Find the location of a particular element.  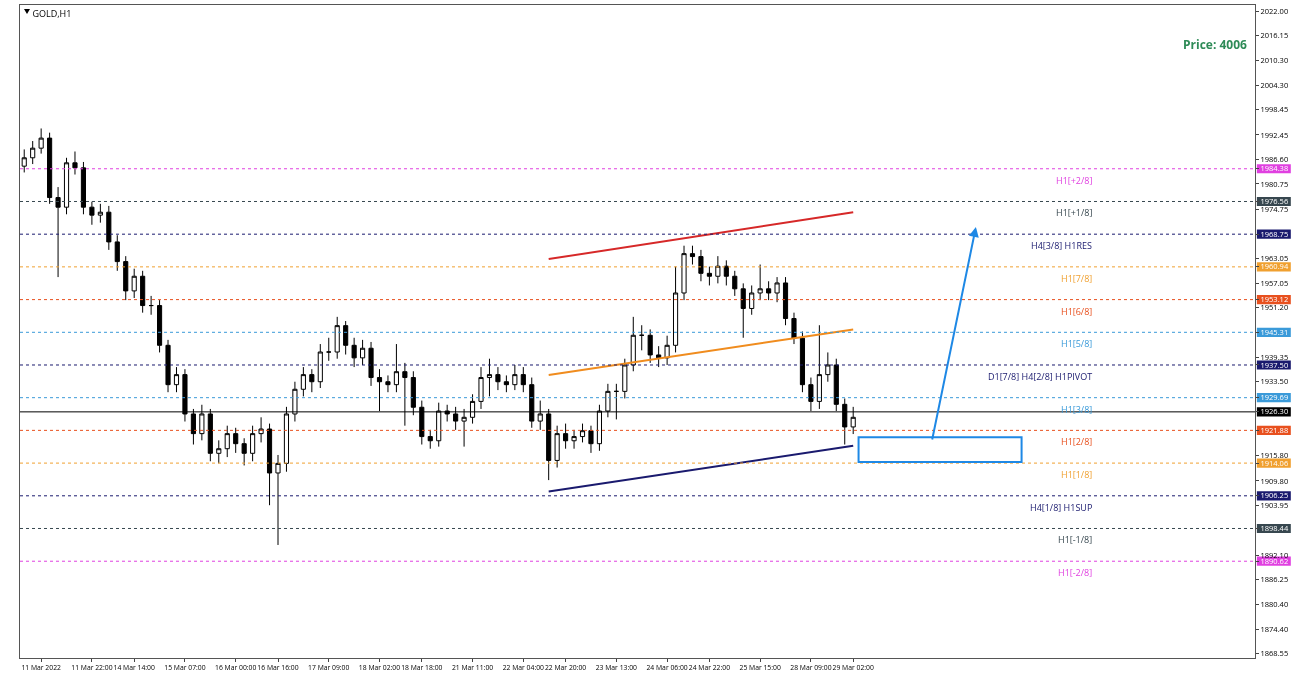

ref-line-label: H4[3/8] H1RES is located at coordinates (1061, 245).